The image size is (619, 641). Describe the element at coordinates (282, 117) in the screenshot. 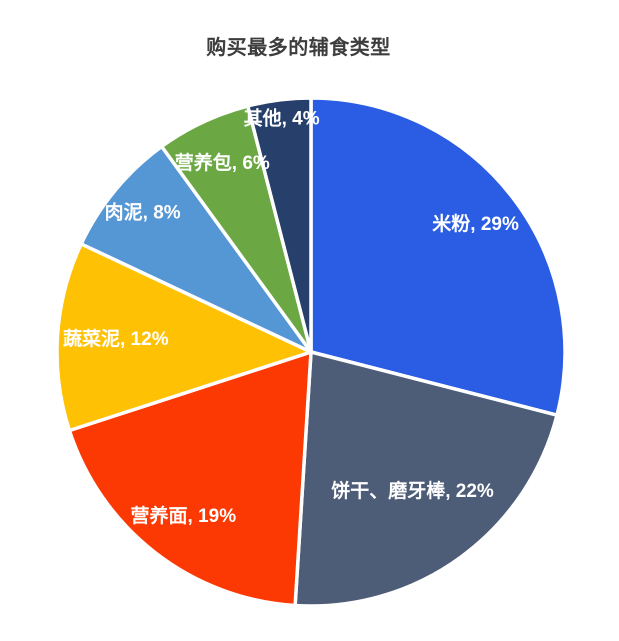

I see `pie-slice-label-6: 其他, 4%` at that location.